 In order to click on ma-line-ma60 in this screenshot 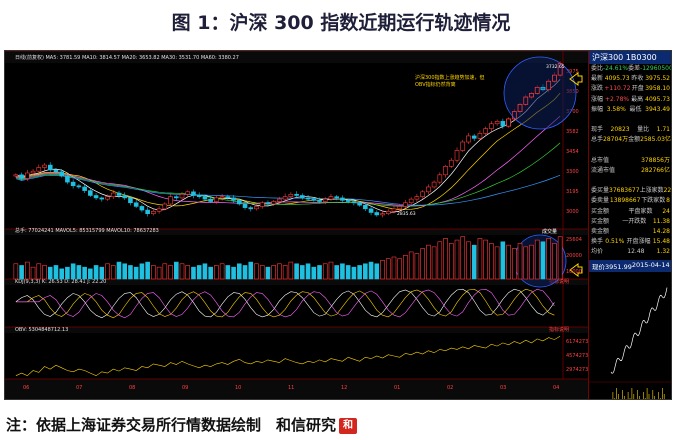, I will do `click(288, 190)`.